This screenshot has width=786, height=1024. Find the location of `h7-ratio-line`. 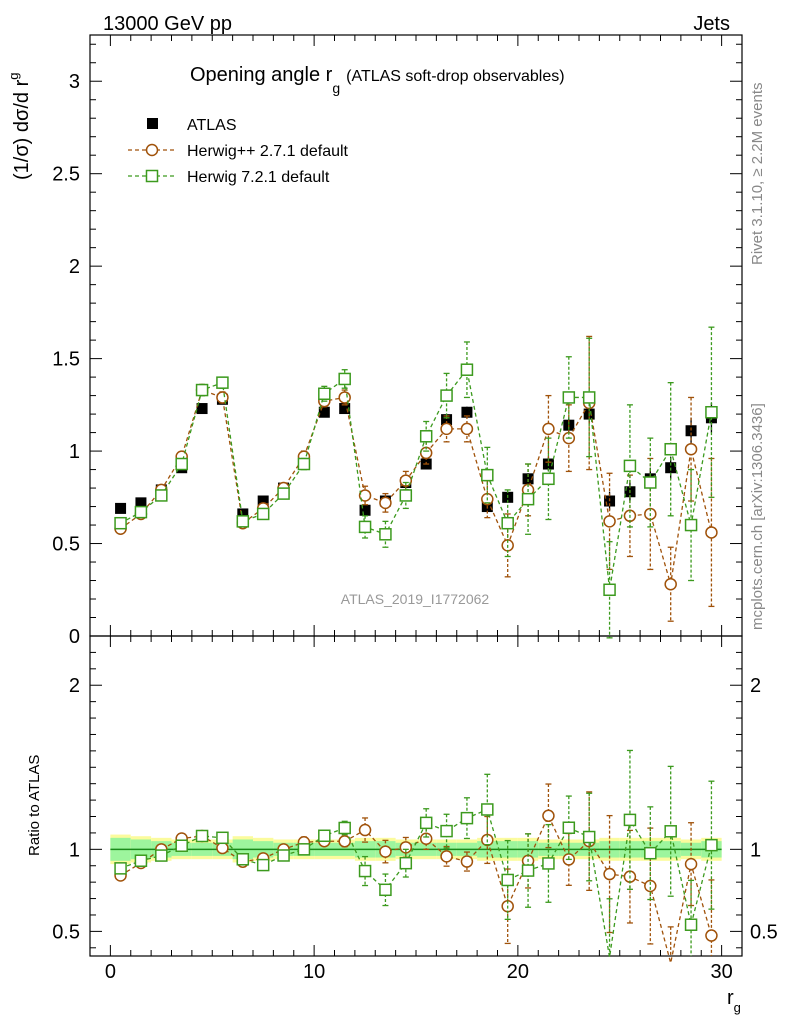

h7-ratio-line is located at coordinates (416, 883).